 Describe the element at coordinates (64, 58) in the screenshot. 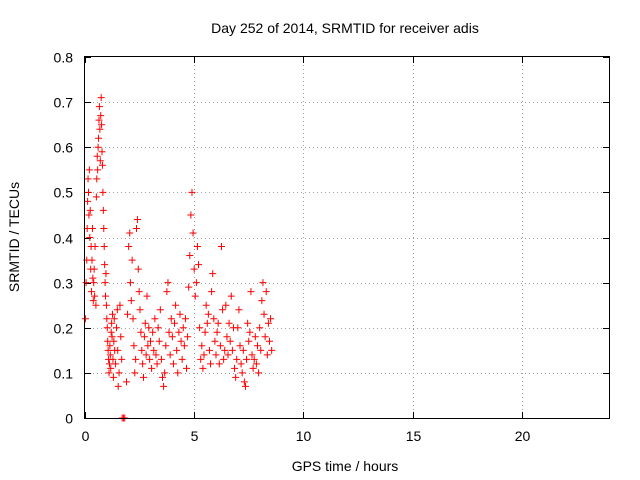

I see `y-tick-label: 0.8` at that location.